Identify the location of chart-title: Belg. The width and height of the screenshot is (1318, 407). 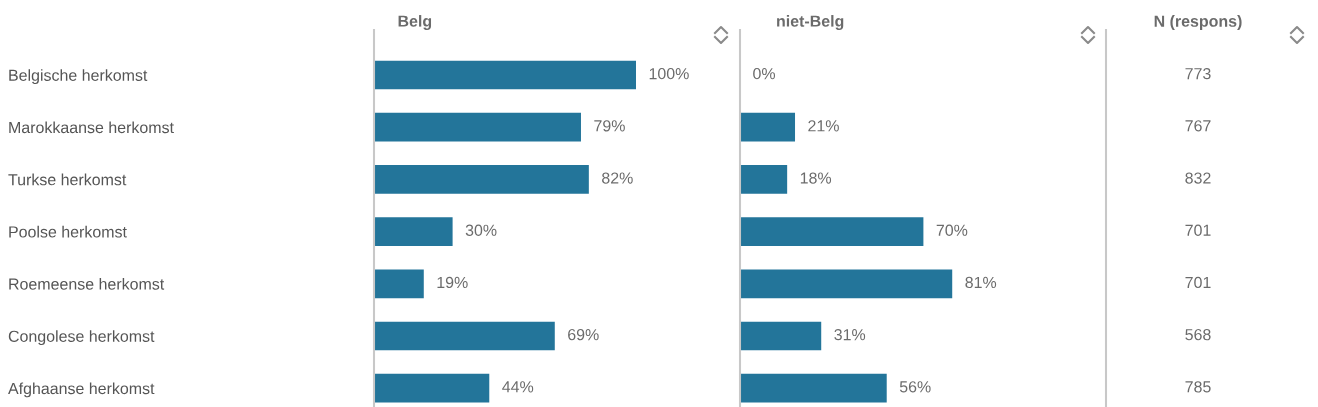
(415, 22).